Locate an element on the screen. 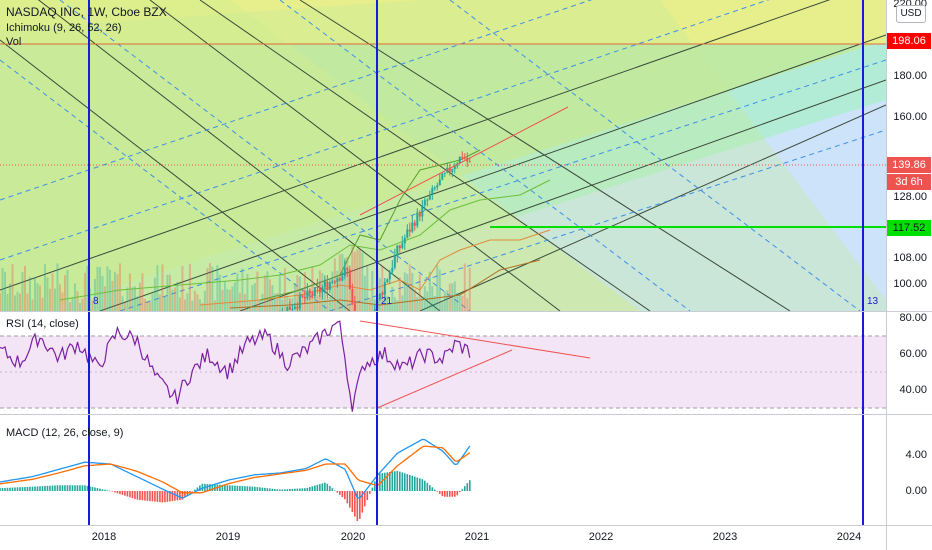 This screenshot has width=932, height=550. symbol-title: NASDAQ INC, 1W, Cboe BZX is located at coordinates (86, 12).